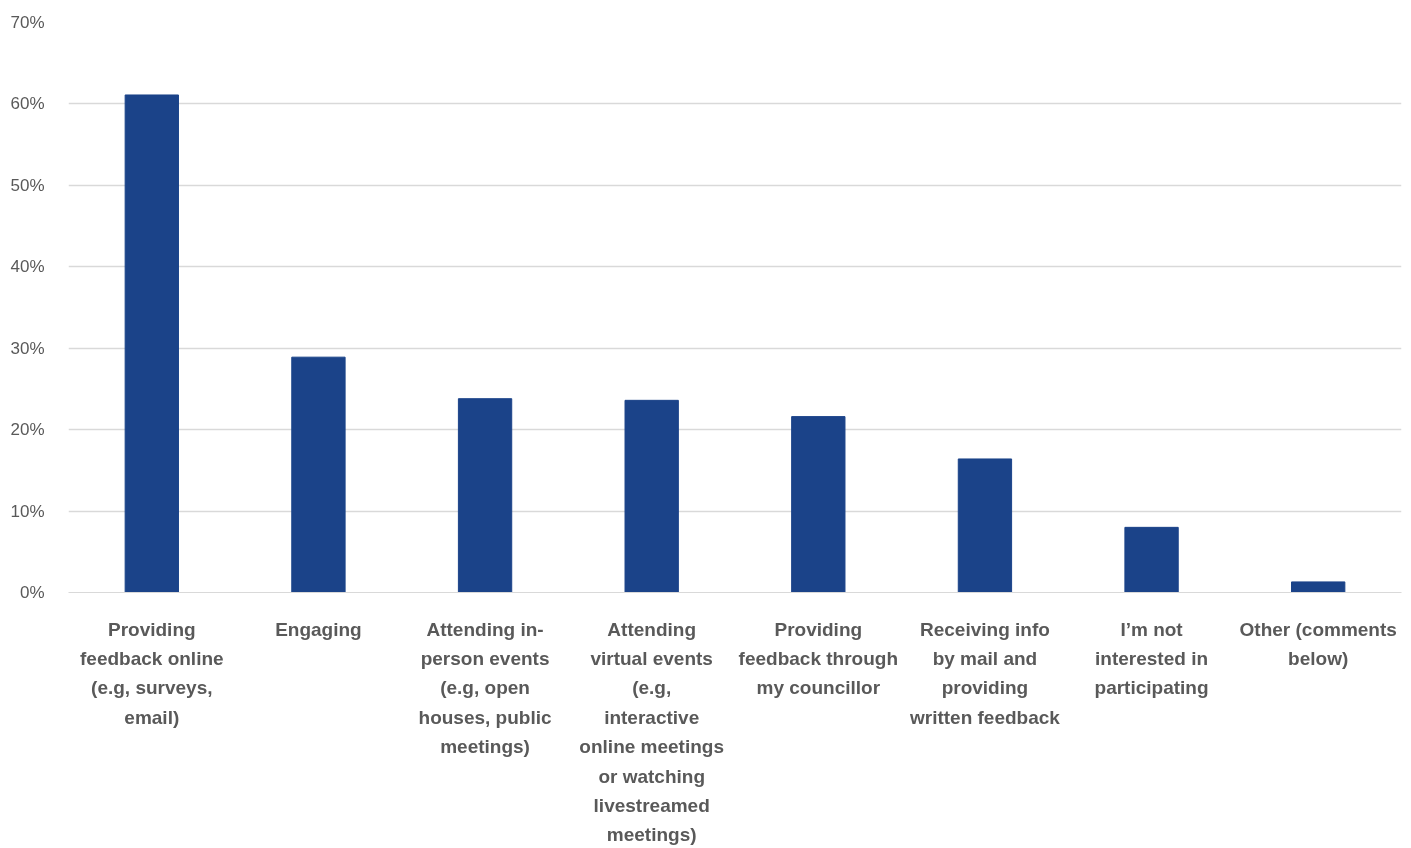 This screenshot has height=848, width=1411. What do you see at coordinates (818, 658) in the screenshot?
I see `x-tick-label: Providing feedback through my councillor` at bounding box center [818, 658].